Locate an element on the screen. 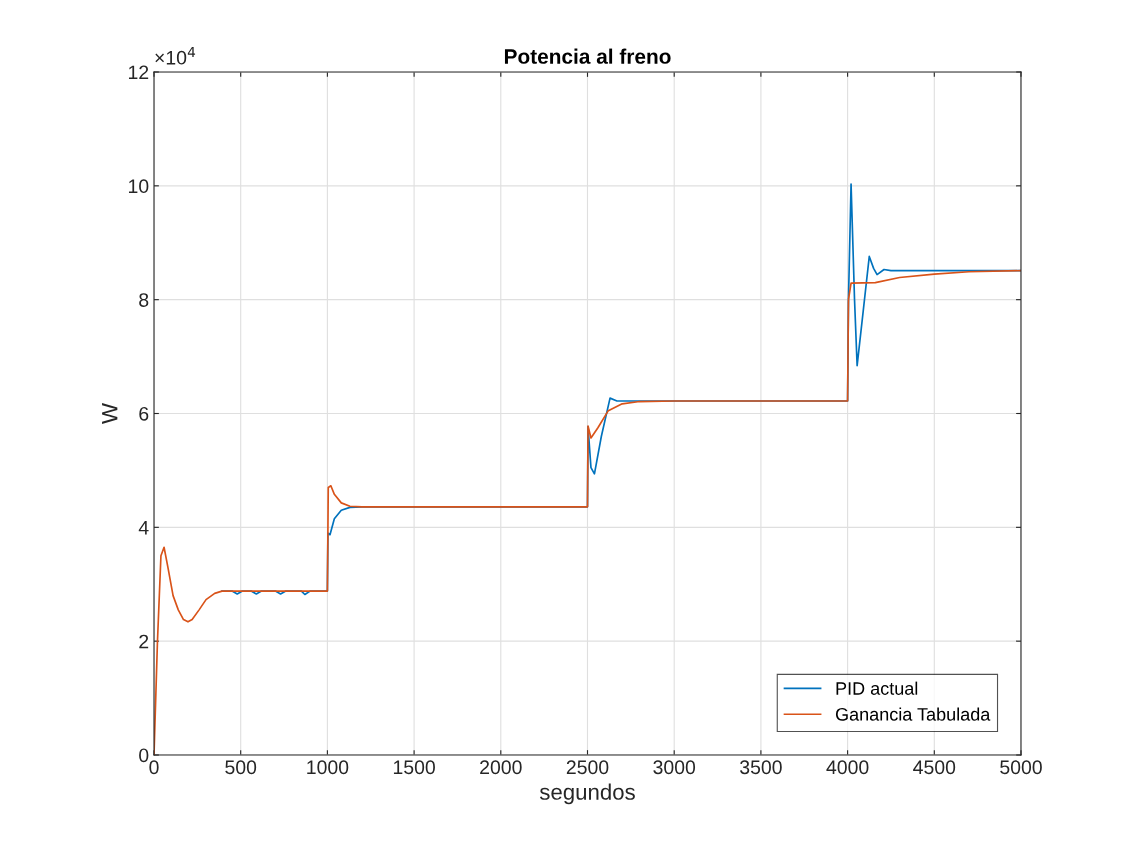 This screenshot has width=1123, height=844. y-tick-label: 12 is located at coordinates (139, 72).